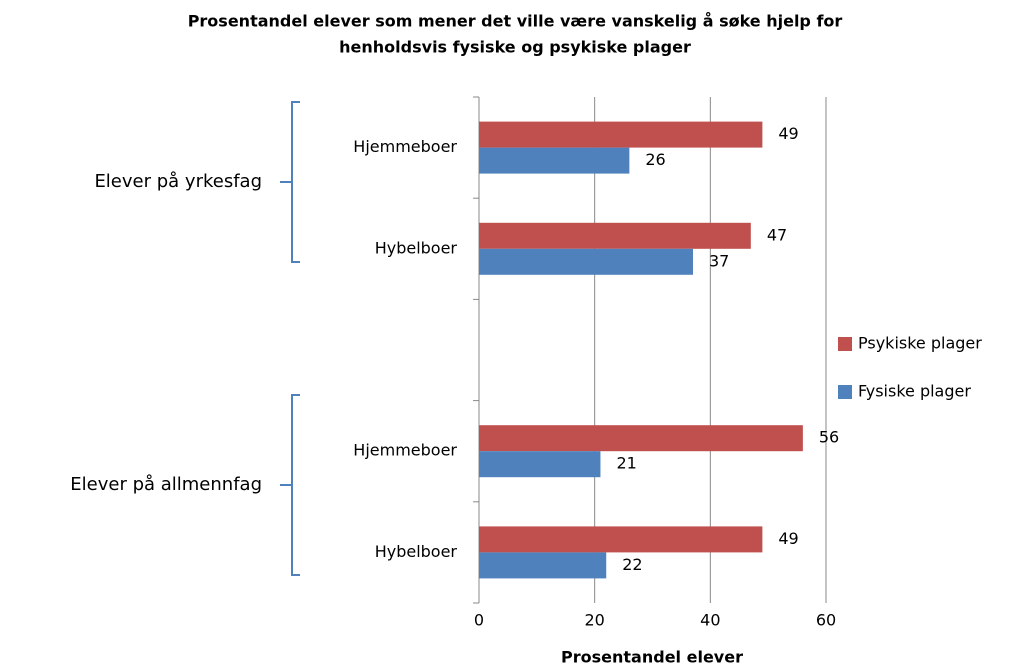 The height and width of the screenshot is (670, 1030). Describe the element at coordinates (594, 620) in the screenshot. I see `x-tick-label: 20` at that location.